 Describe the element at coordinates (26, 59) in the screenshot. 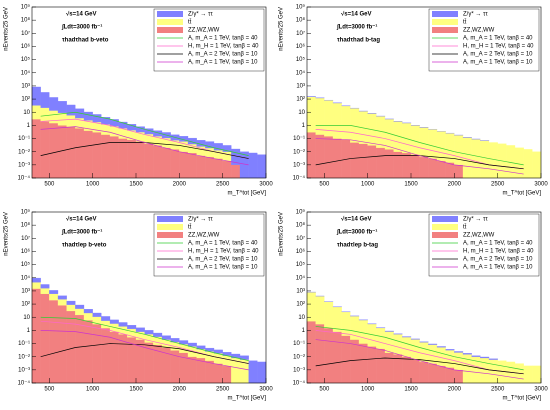

I see `y-tick-label: 10⁵` at that location.